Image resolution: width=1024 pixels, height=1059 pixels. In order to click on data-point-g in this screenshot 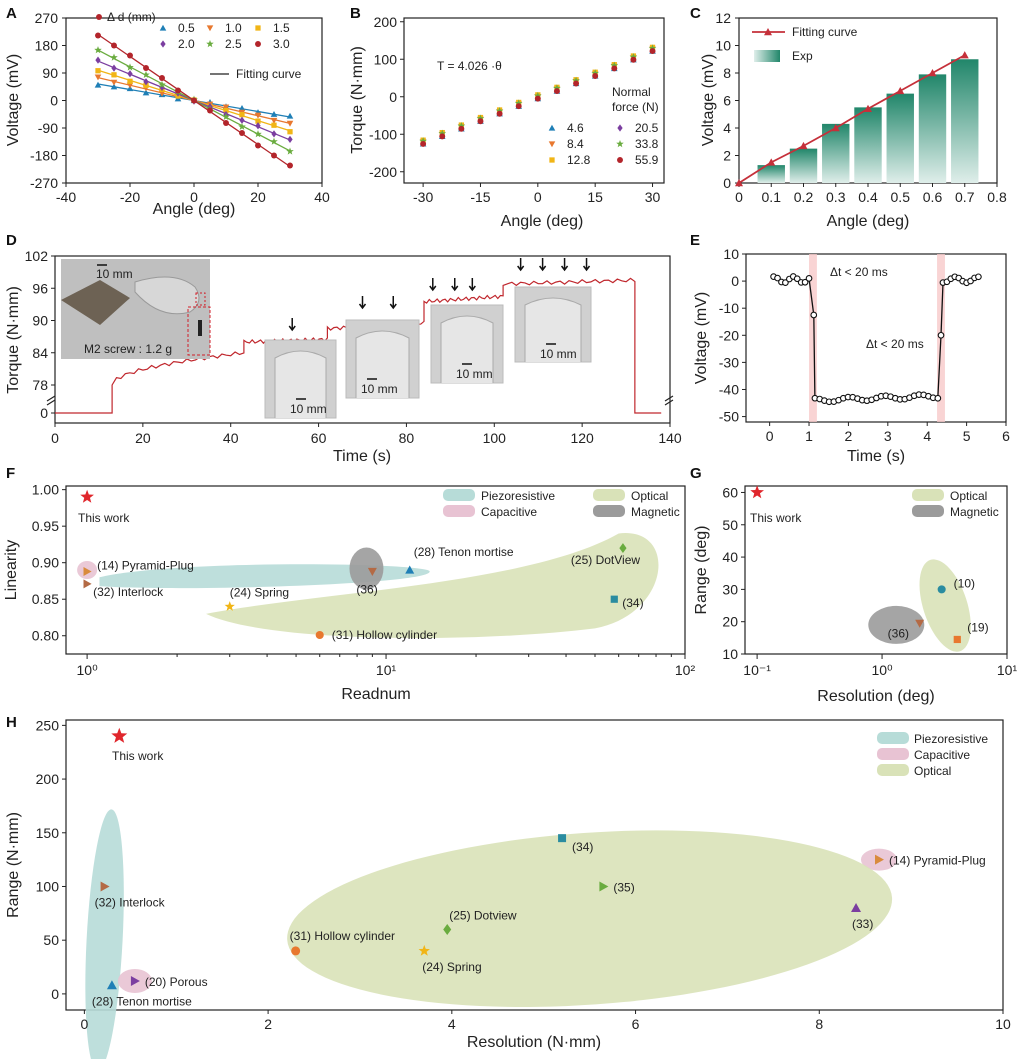, I will do `click(941, 589)`.